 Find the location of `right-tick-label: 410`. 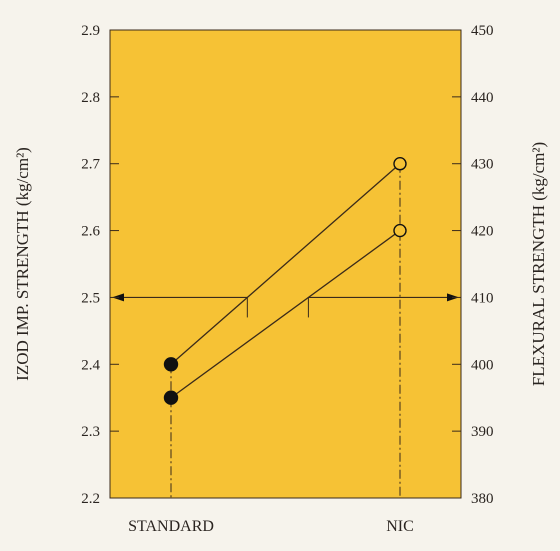

right-tick-label: 410 is located at coordinates (482, 298).